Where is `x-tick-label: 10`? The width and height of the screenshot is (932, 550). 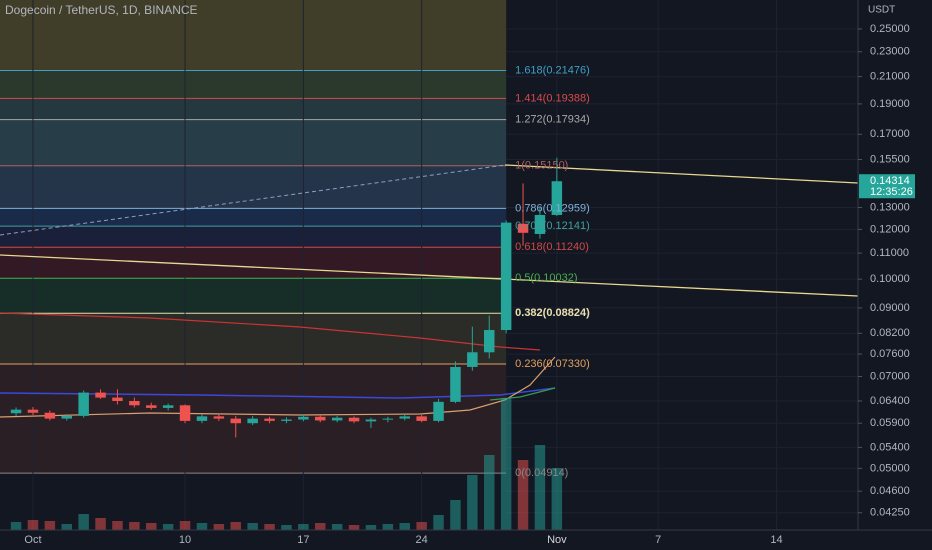 x-tick-label: 10 is located at coordinates (185, 540).